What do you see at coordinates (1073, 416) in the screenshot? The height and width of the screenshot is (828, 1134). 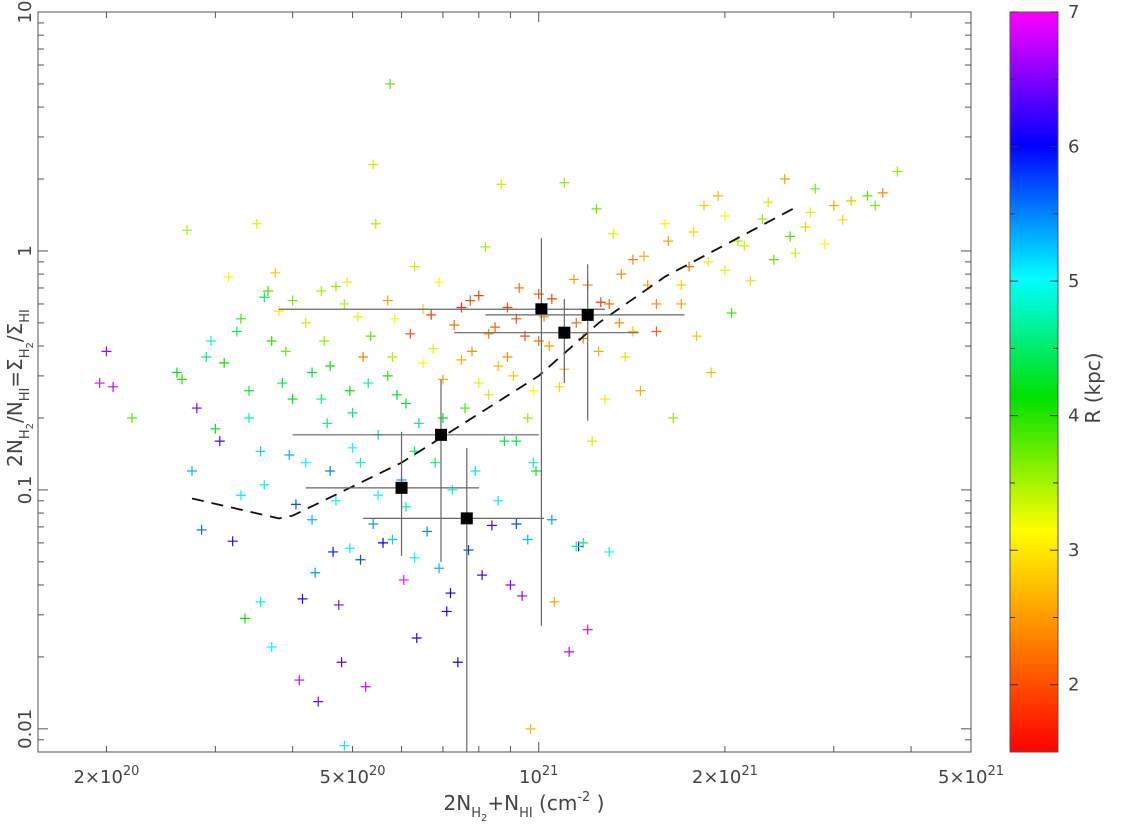 I see `colorbar-tick-label: 4` at bounding box center [1073, 416].